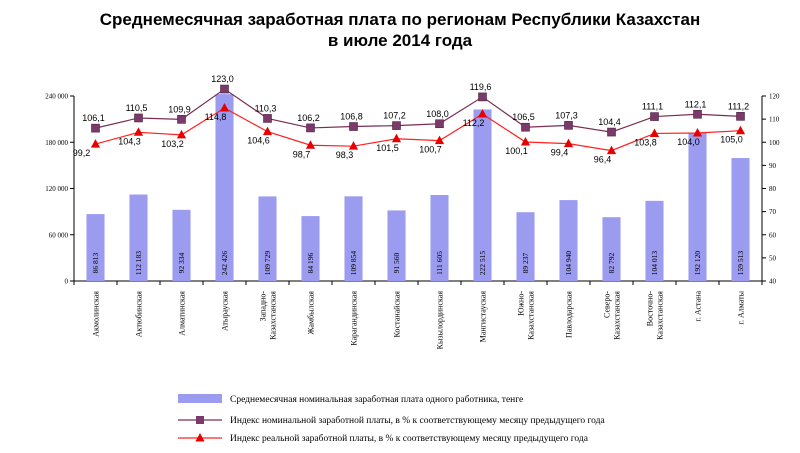  Describe the element at coordinates (516, 151) in the screenshot. I see `real-index-label: 100,1` at that location.